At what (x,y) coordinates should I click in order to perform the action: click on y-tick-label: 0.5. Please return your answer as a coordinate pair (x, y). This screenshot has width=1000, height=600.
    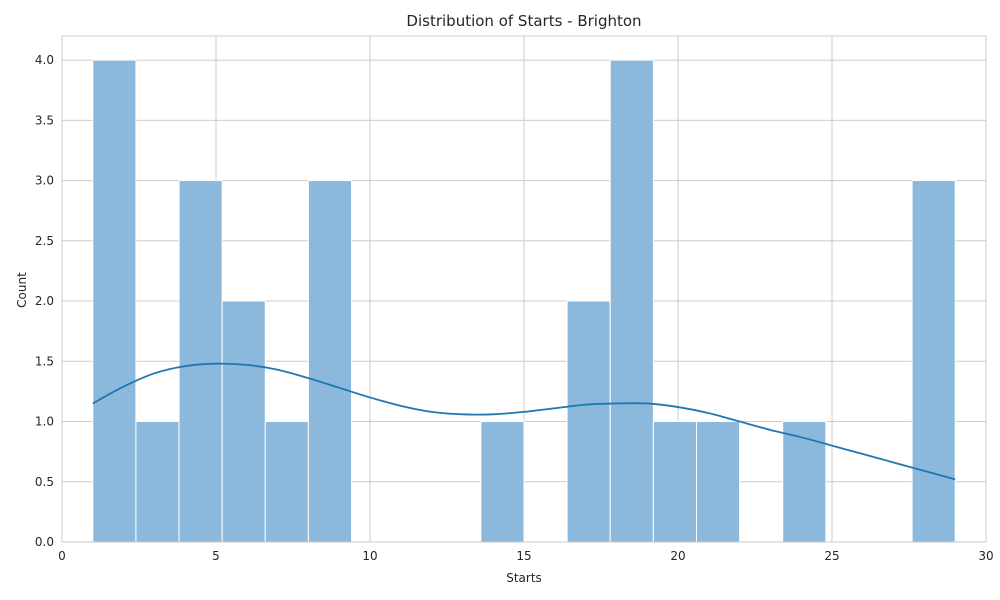
    Looking at the image, I should click on (44, 482).